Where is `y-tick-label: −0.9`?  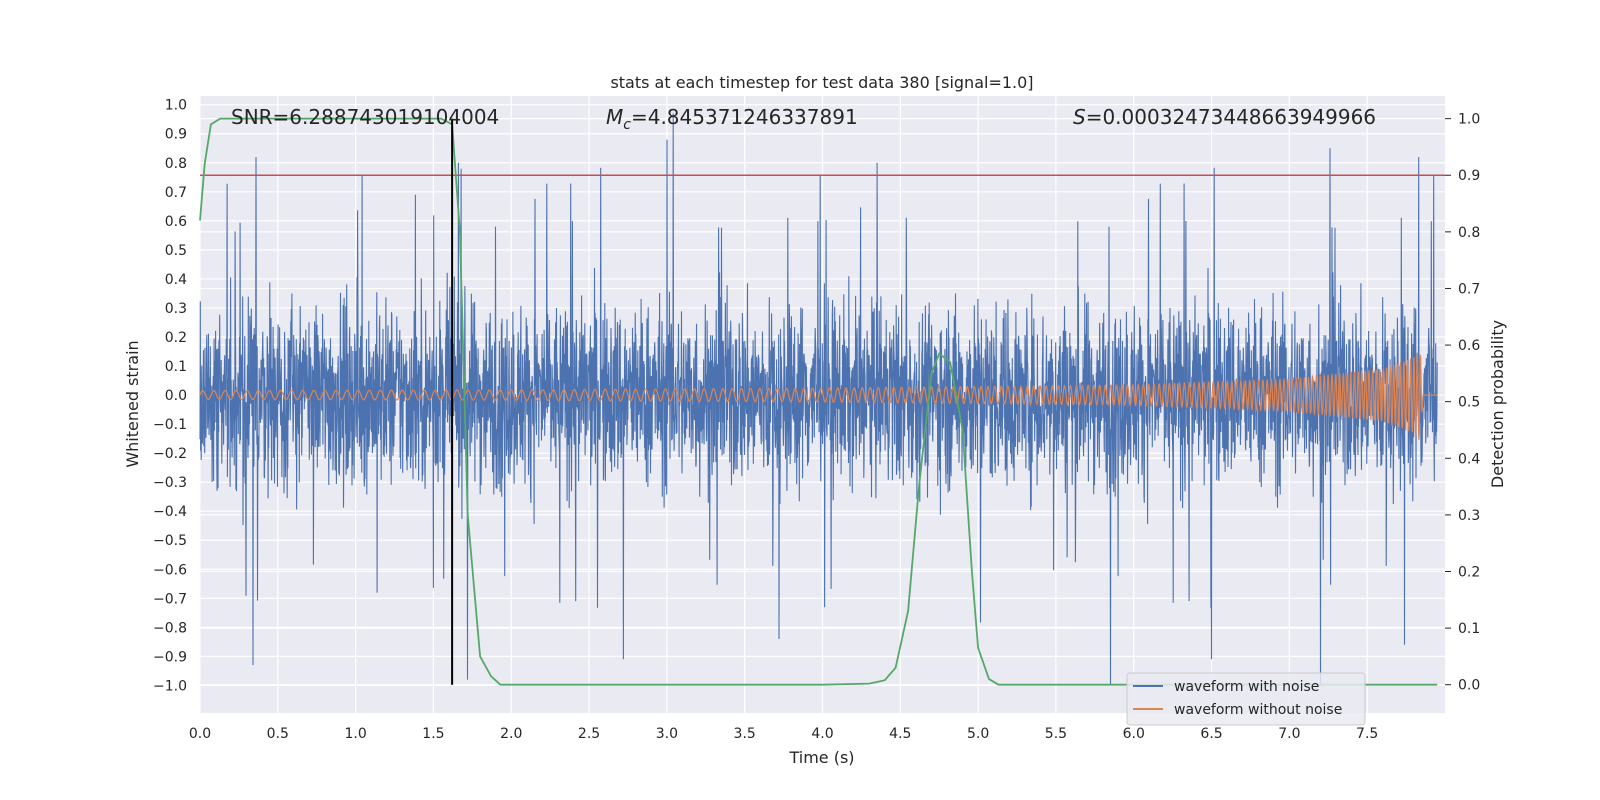 y-tick-label: −0.9 is located at coordinates (170, 657).